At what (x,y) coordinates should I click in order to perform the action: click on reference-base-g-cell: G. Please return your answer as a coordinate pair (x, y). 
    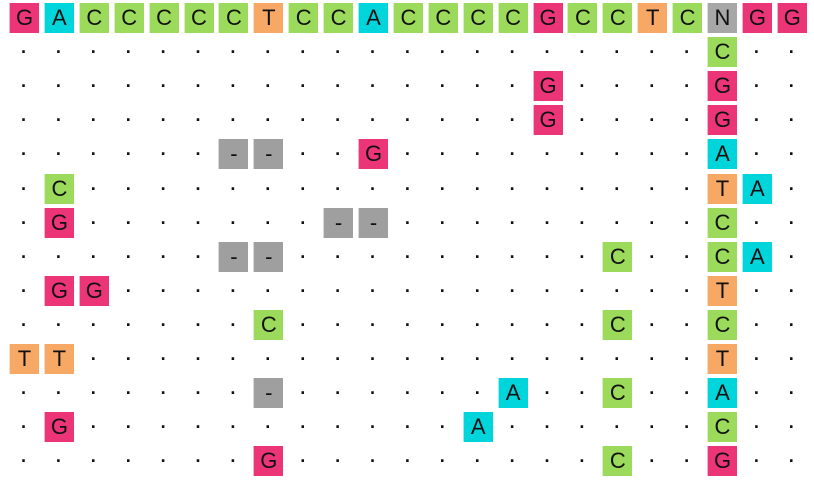
    Looking at the image, I should click on (756, 18).